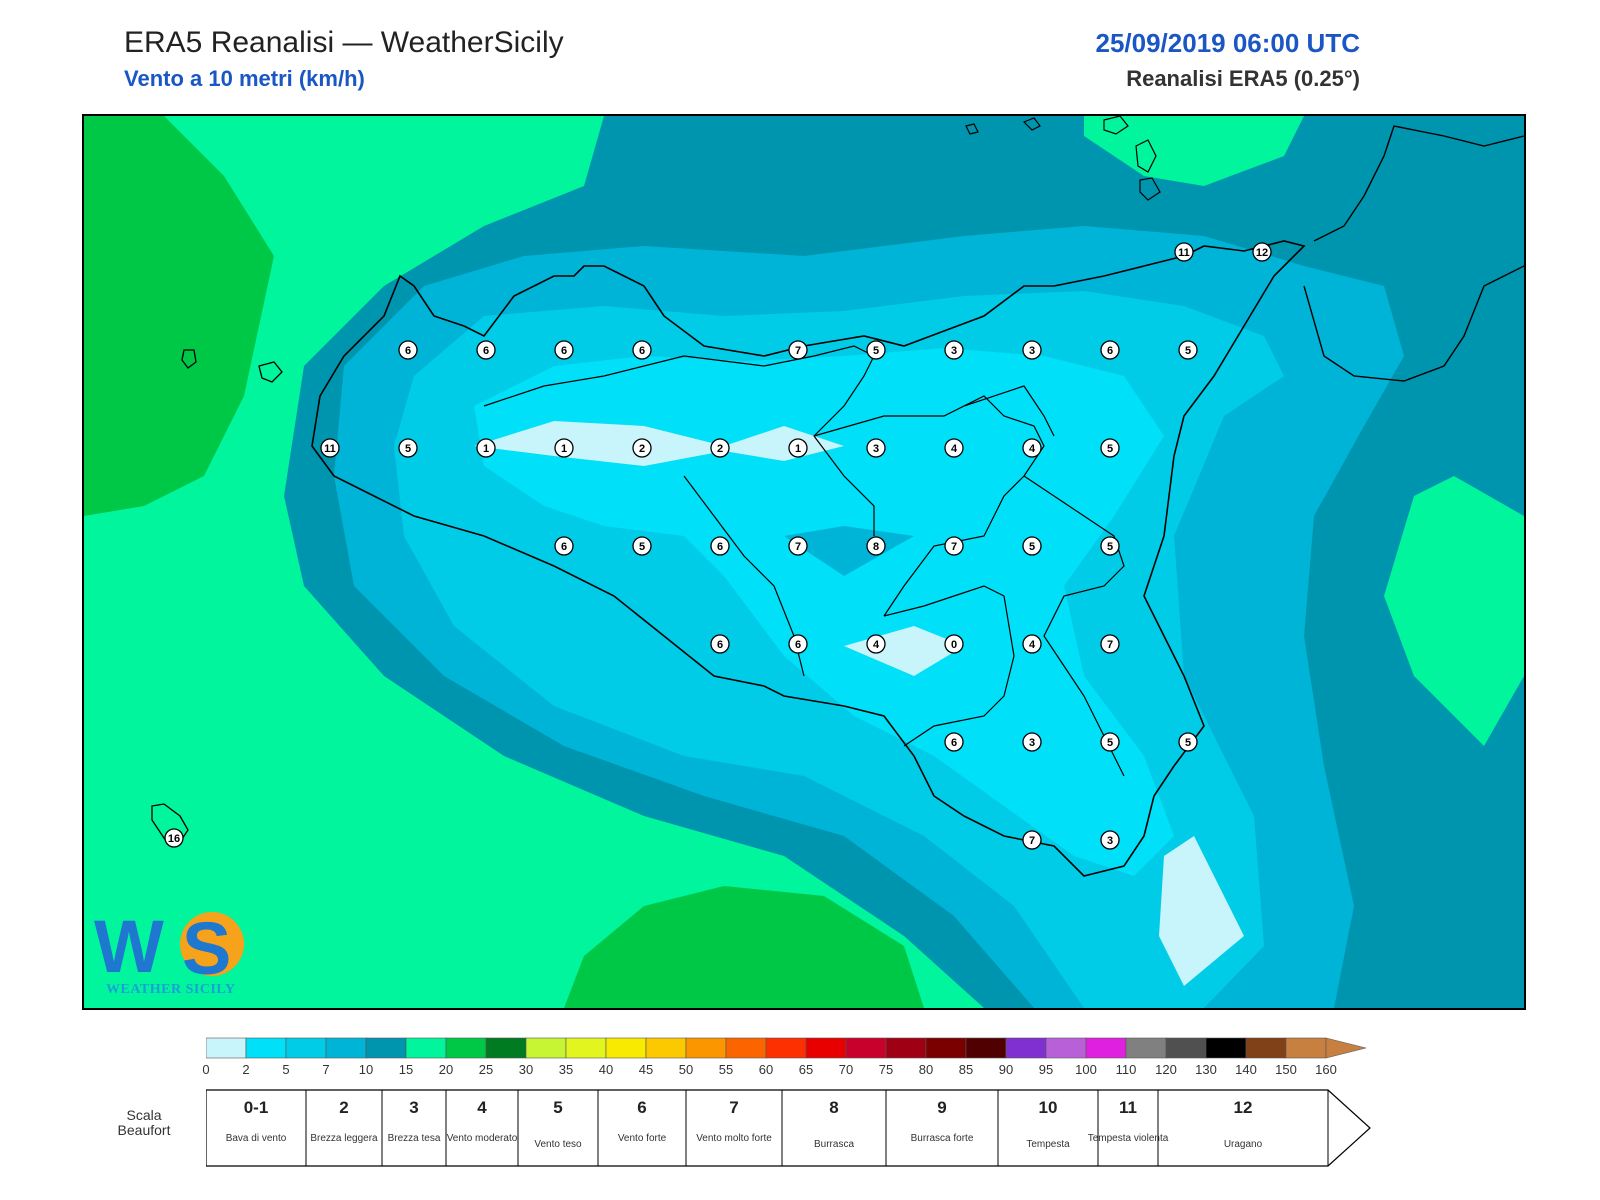 The image size is (1600, 1200). Describe the element at coordinates (886, 1069) in the screenshot. I see `colorbar-tick-label: 75` at that location.